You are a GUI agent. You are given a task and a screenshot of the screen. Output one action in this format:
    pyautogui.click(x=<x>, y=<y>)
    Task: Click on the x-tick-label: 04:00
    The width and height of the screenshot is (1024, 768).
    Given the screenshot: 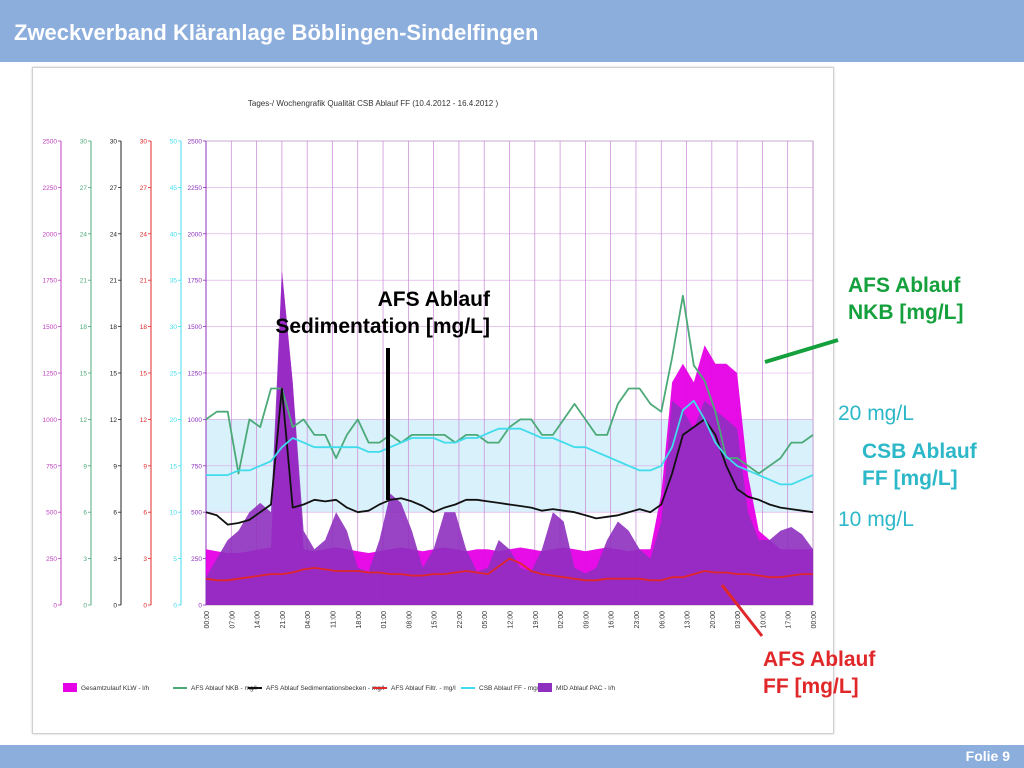 What is the action you would take?
    pyautogui.click(x=308, y=620)
    